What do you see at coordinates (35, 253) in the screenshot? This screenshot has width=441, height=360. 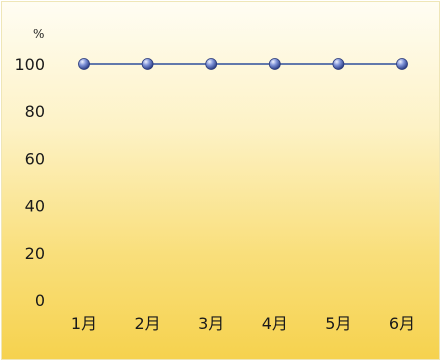 I see `y-tick-label: 20` at bounding box center [35, 253].